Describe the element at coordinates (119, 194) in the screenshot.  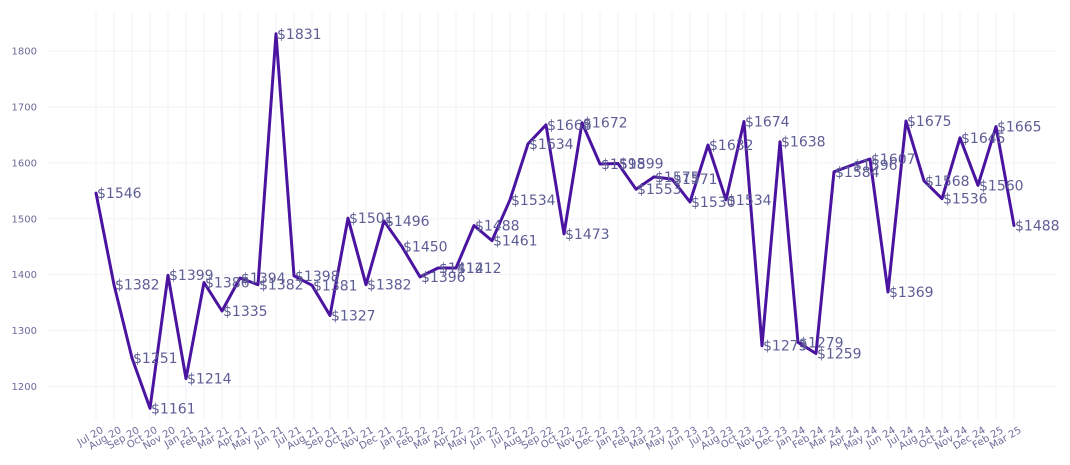
I see `data-label: $1546` at that location.